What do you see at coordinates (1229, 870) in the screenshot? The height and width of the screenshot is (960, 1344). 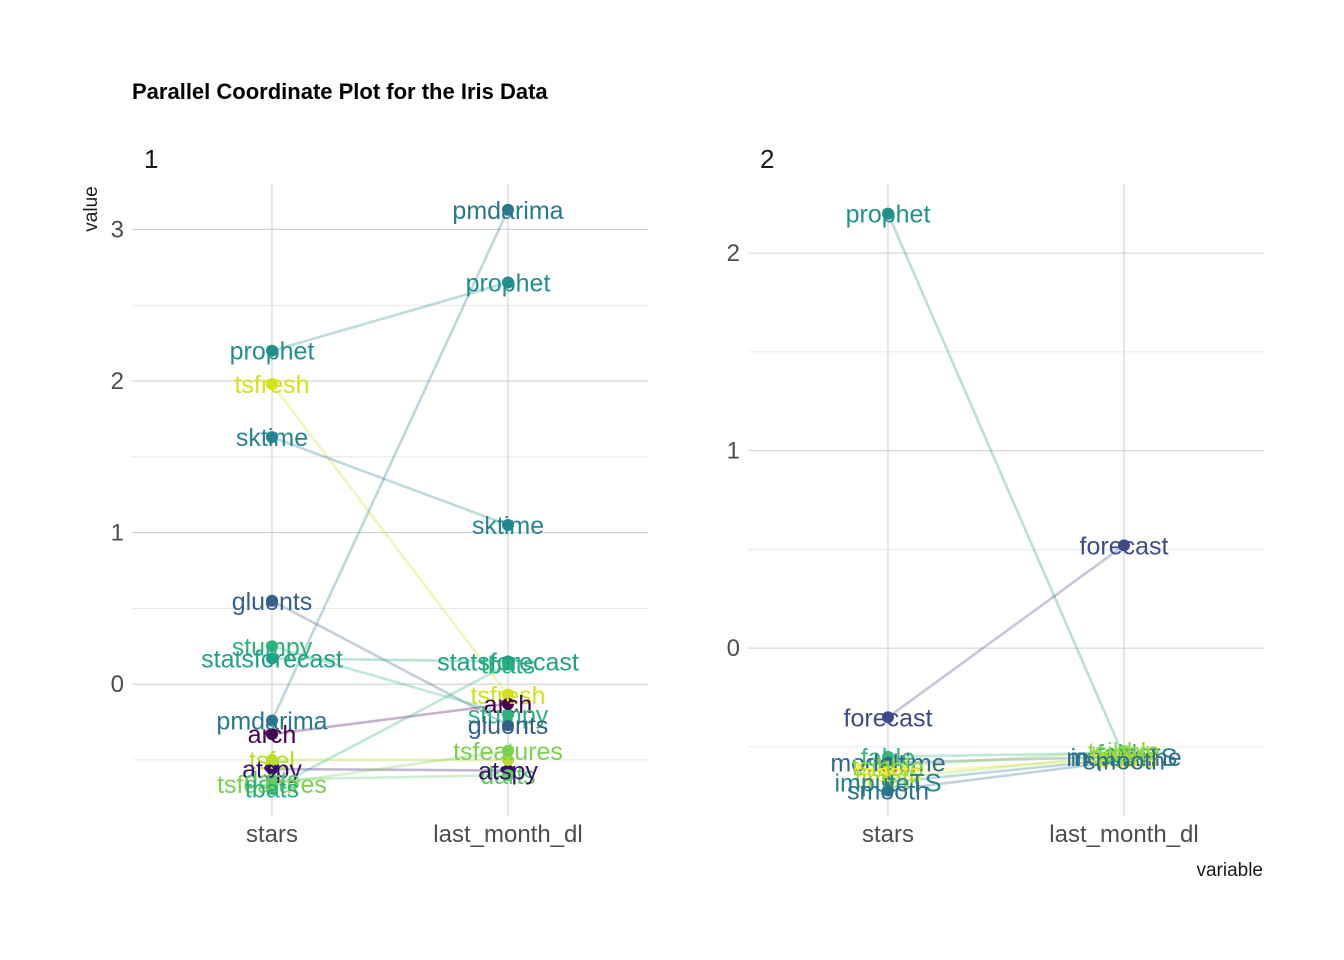 I see `x-axis-title: variable` at bounding box center [1229, 870].